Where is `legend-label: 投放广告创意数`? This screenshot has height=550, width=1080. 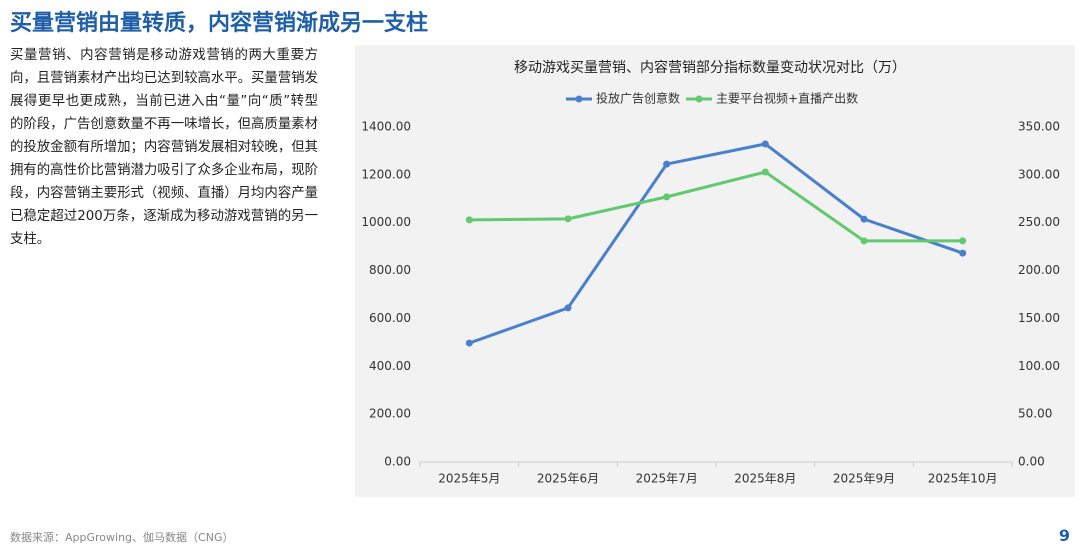
legend-label: 投放广告创意数 is located at coordinates (638, 98).